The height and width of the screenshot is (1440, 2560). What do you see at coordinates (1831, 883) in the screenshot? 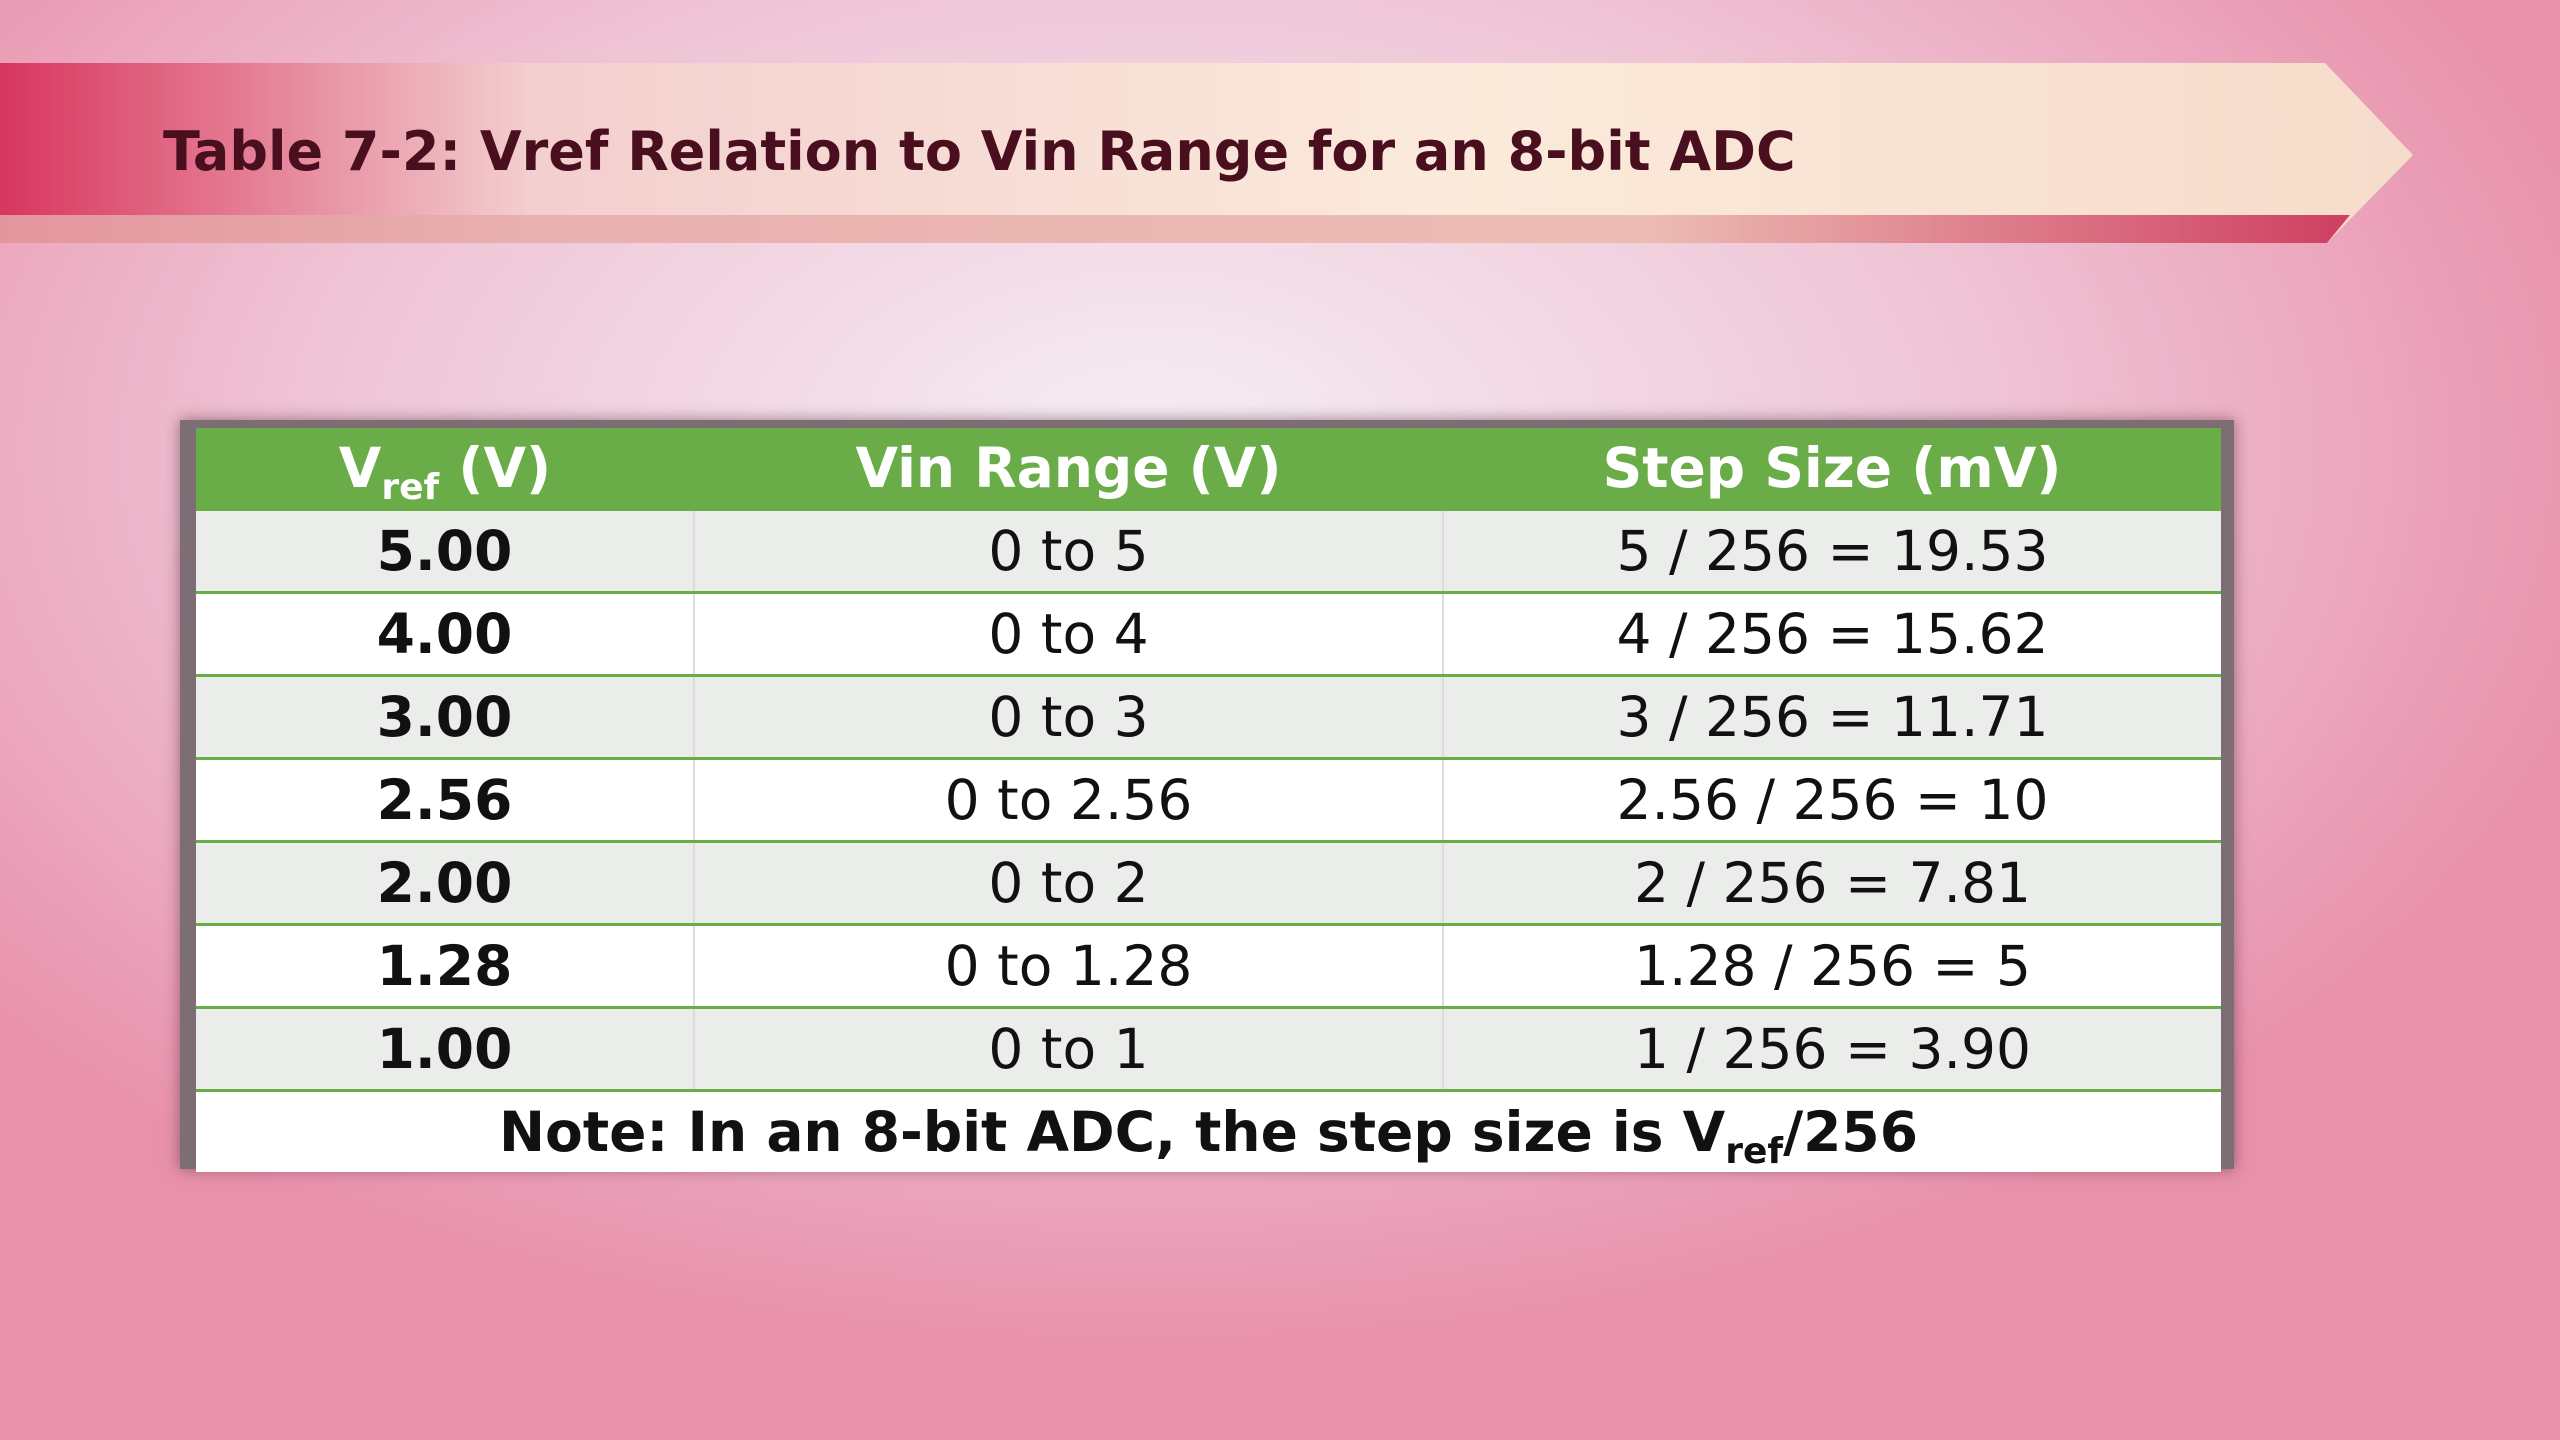
I see `table-cell: 2 / 256 = 7.81` at bounding box center [1831, 883].